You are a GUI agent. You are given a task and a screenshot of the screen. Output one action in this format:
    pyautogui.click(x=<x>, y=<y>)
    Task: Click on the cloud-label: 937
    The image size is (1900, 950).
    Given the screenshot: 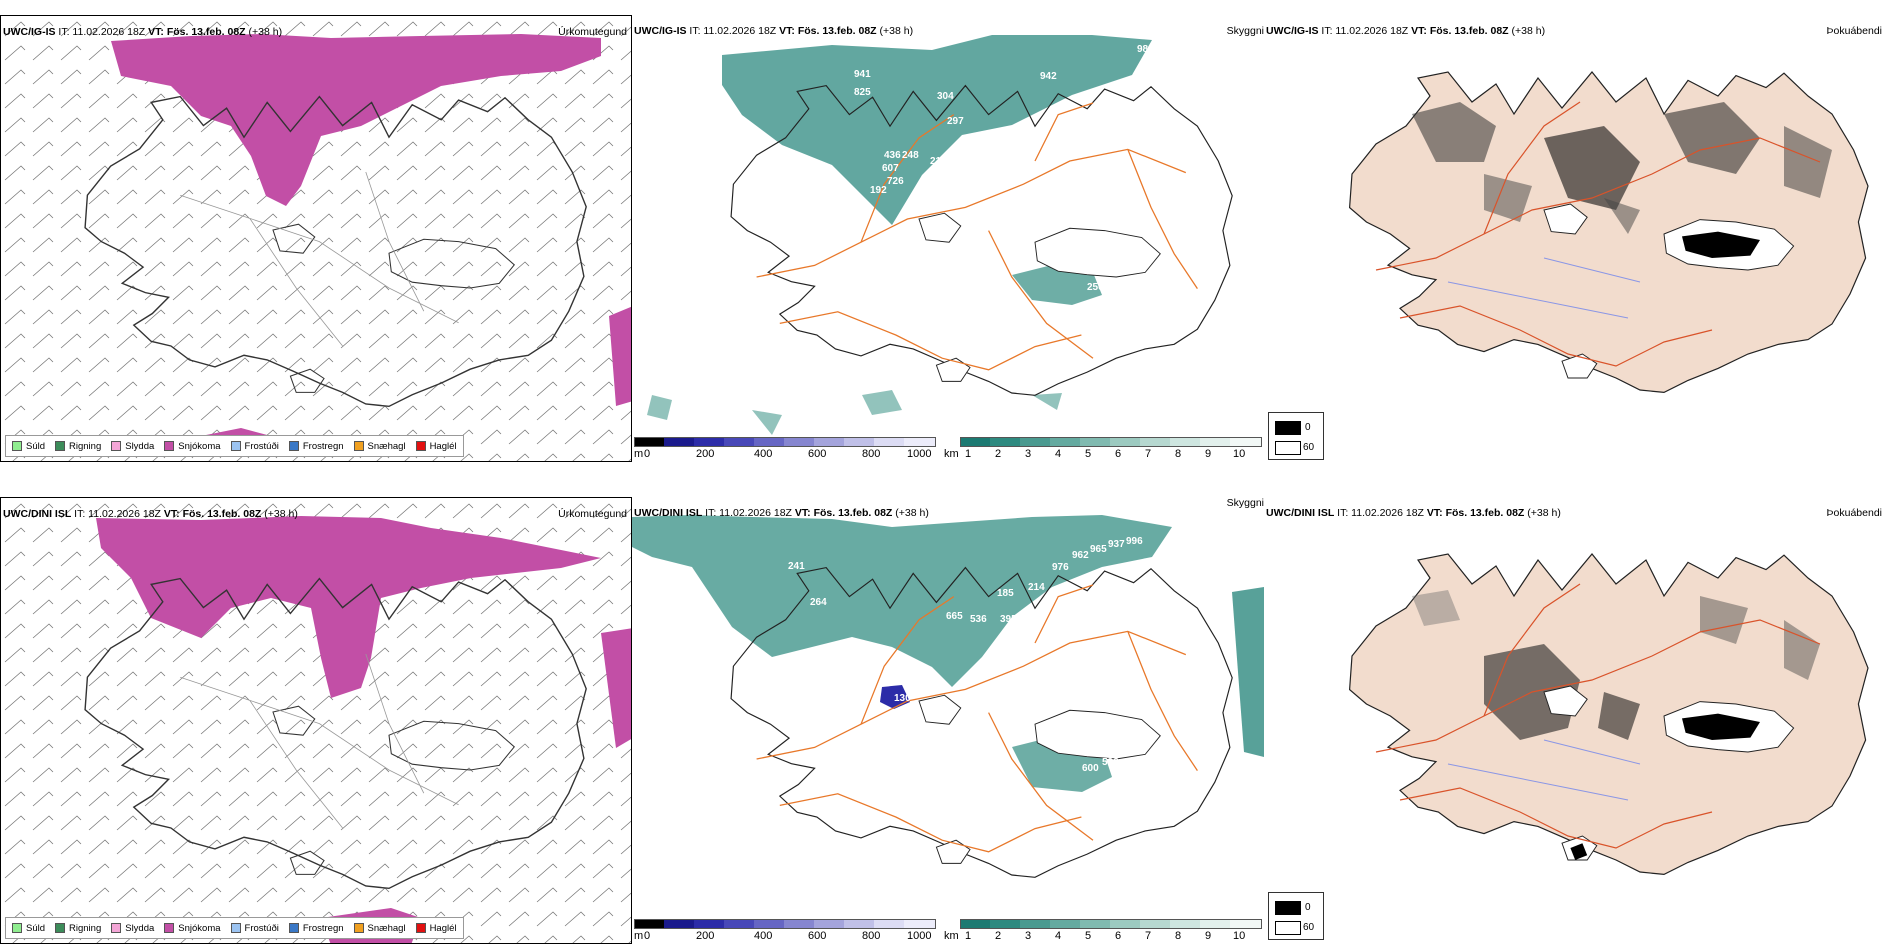 What is the action you would take?
    pyautogui.click(x=1116, y=544)
    